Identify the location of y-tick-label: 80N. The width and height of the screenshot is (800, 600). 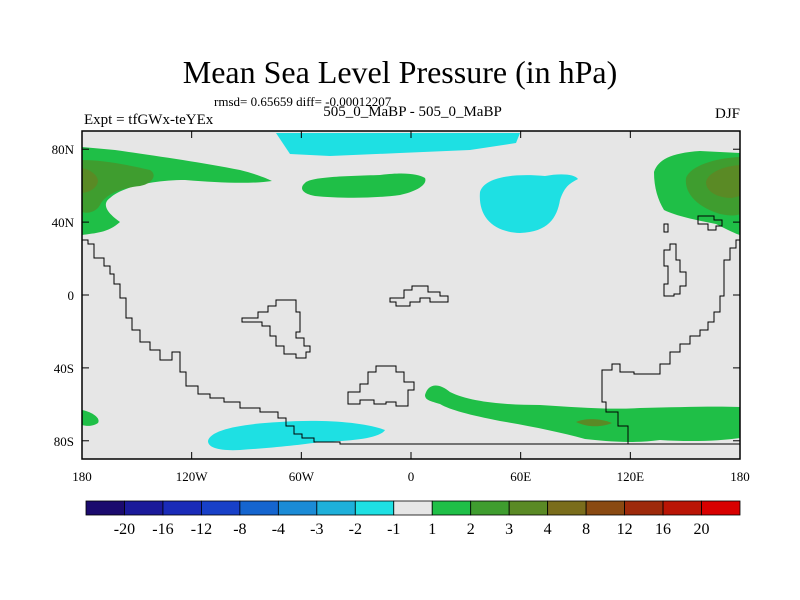
(63, 149).